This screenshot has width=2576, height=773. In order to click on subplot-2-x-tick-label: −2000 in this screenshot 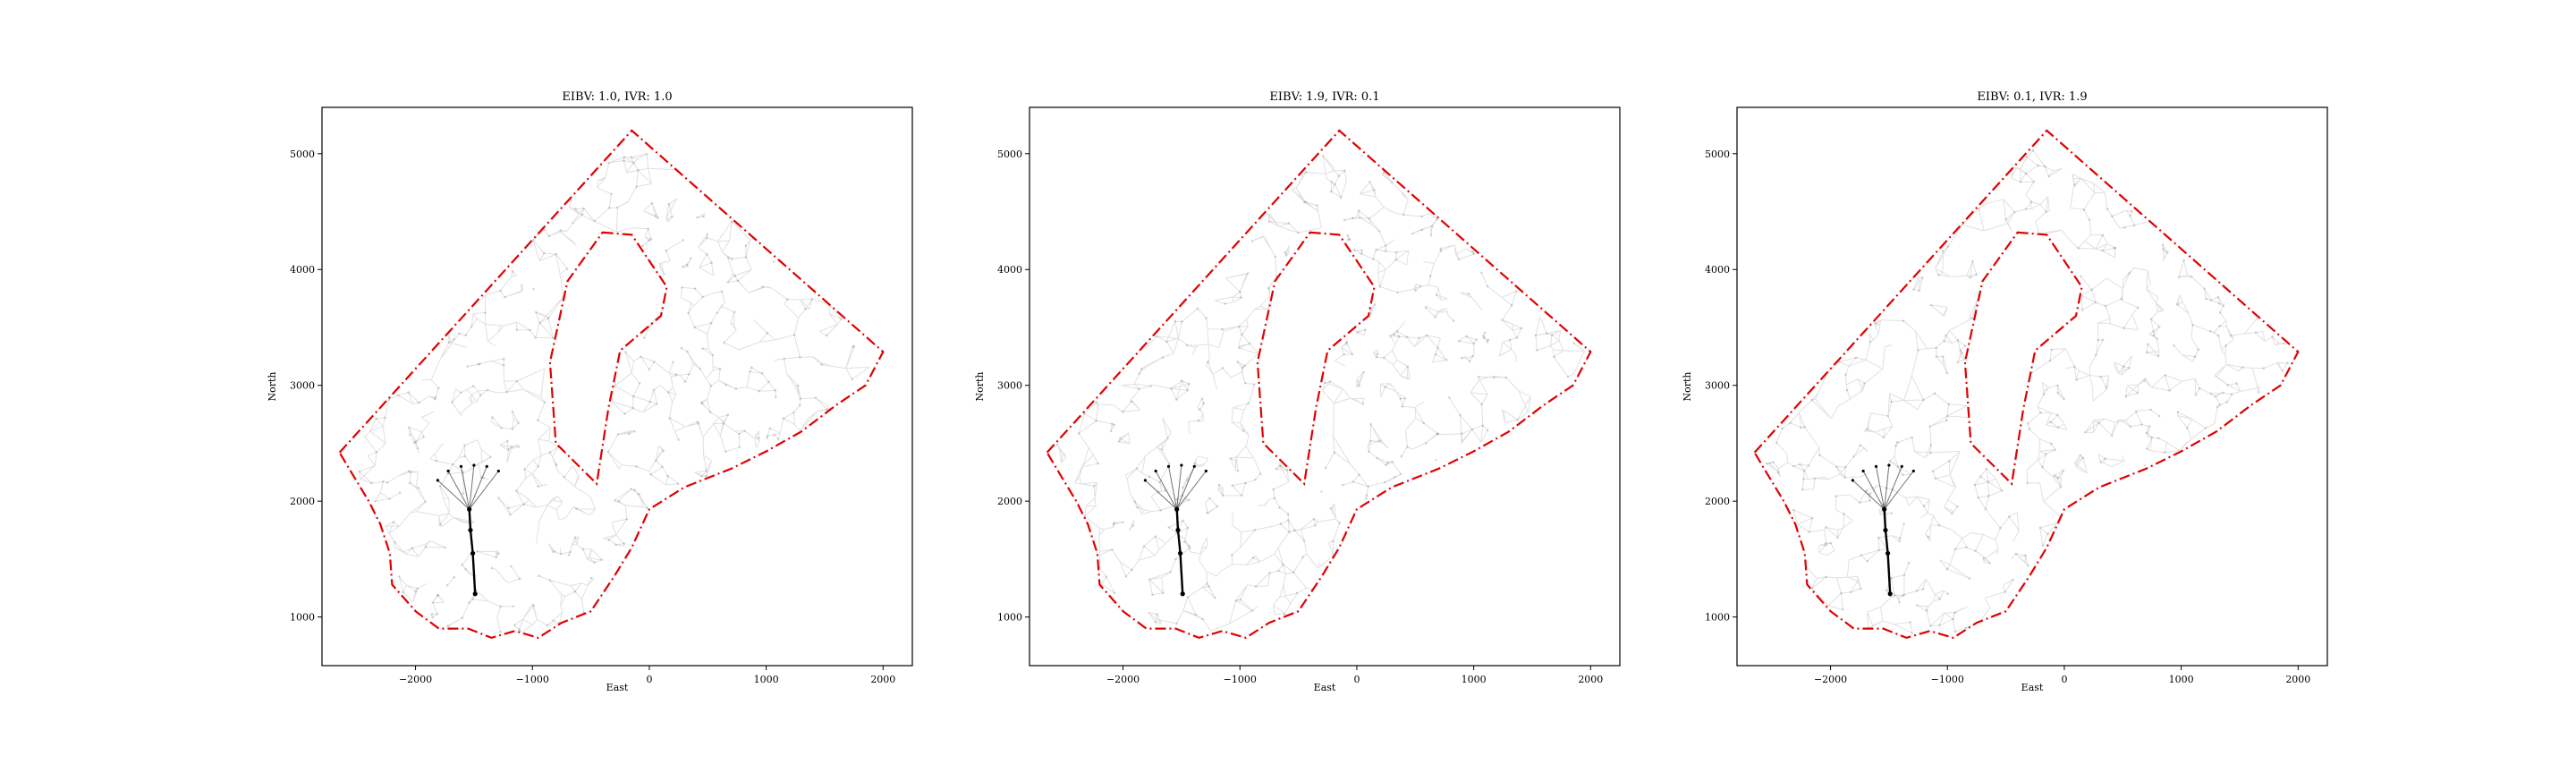, I will do `click(1123, 679)`.